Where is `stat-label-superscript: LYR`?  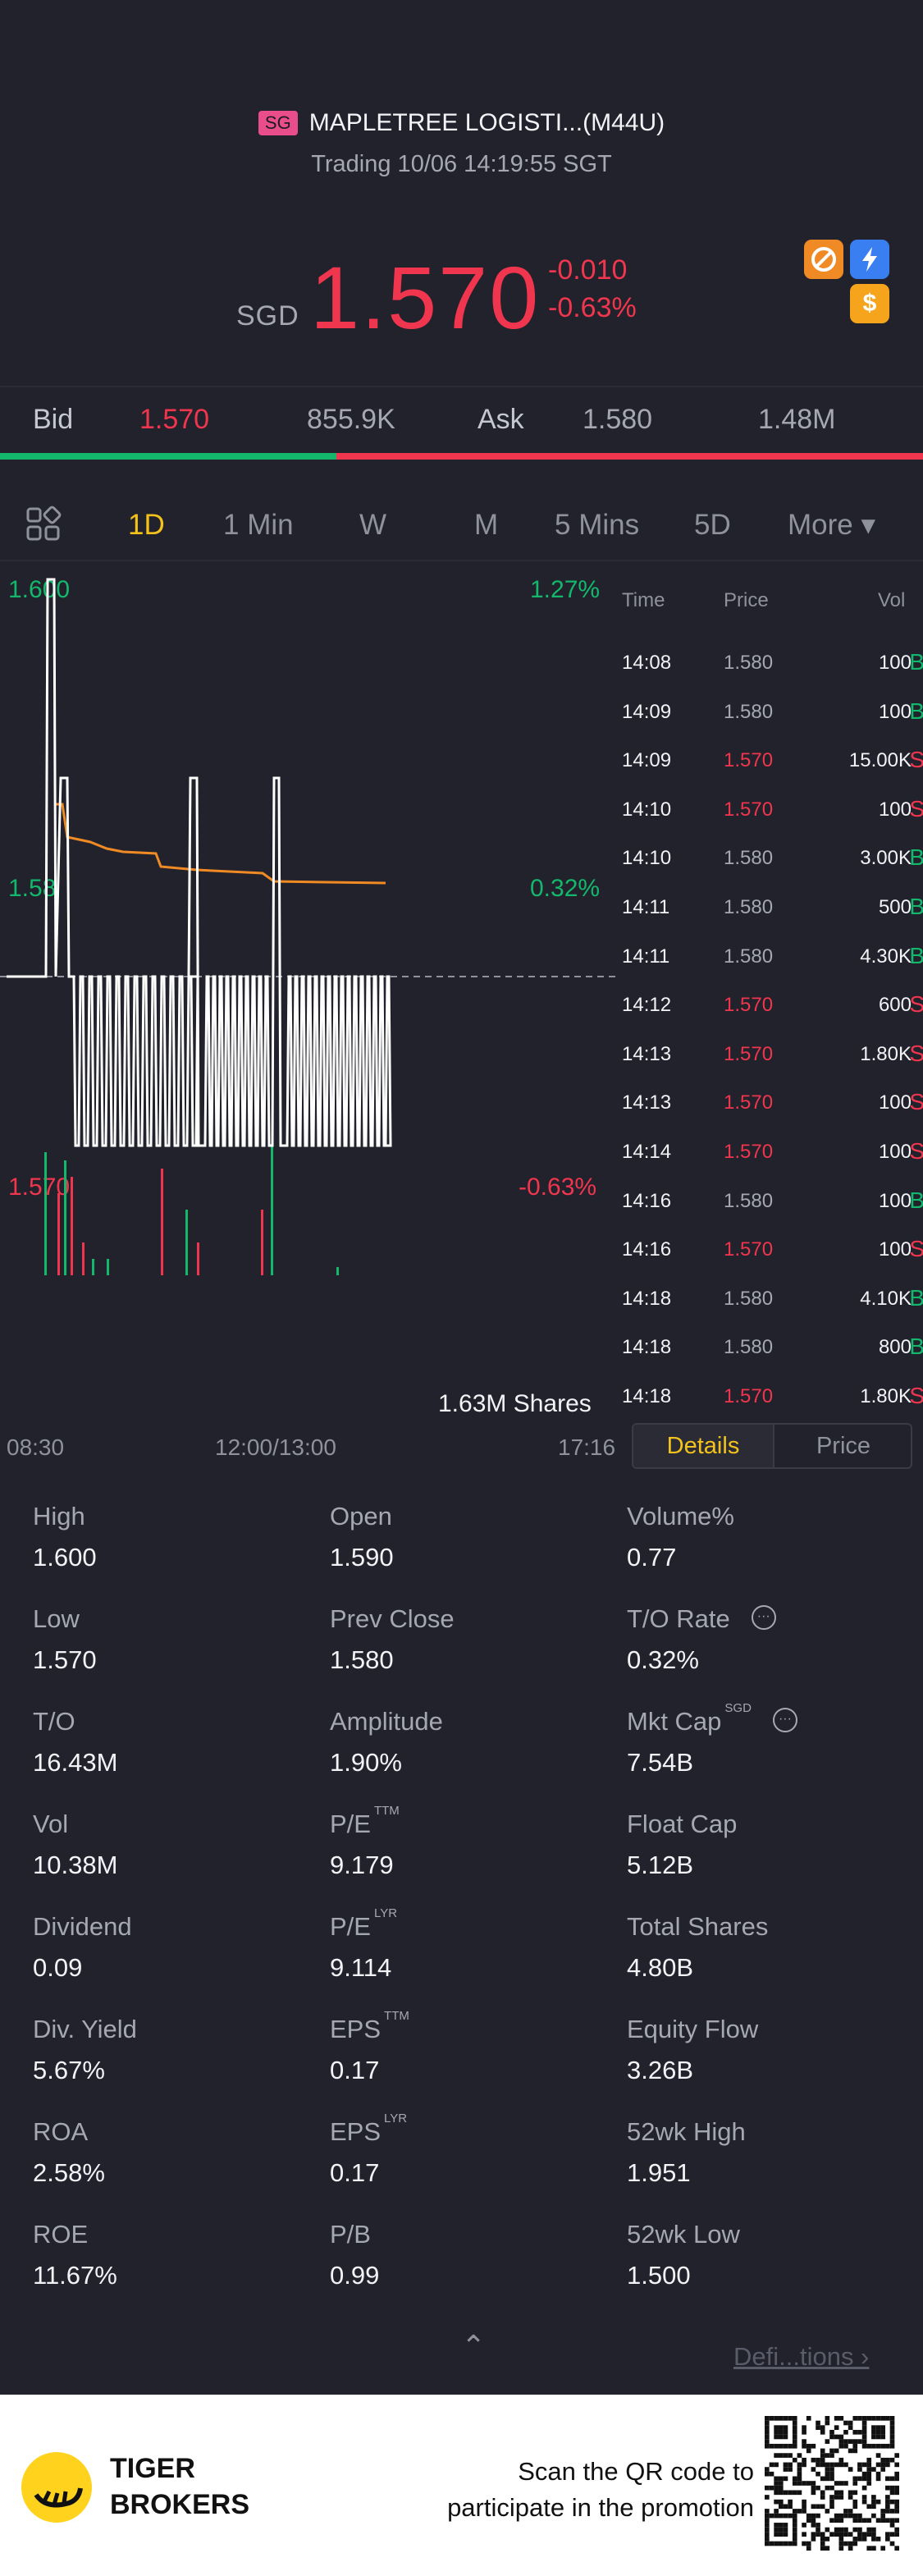
stat-label-superscript: LYR is located at coordinates (396, 2118).